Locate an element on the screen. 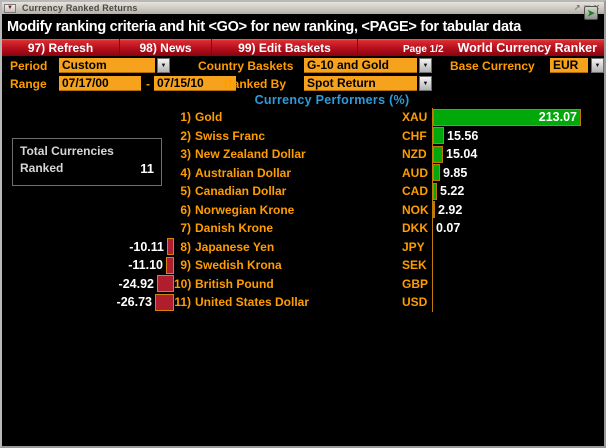  currency-ticker: SEK is located at coordinates (414, 265).